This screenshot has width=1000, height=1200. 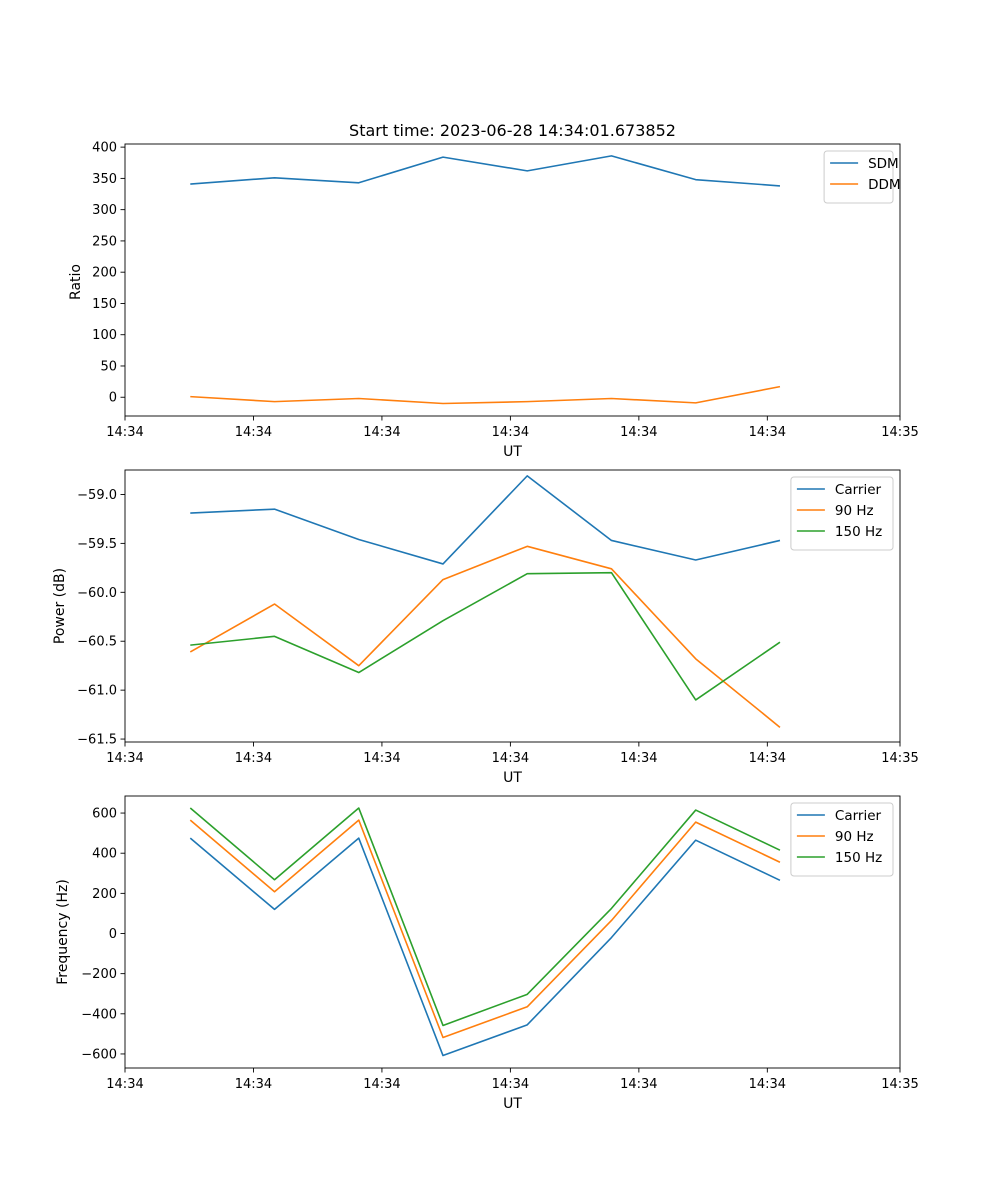 I want to click on power-y-label: Power (dB), so click(x=60, y=606).